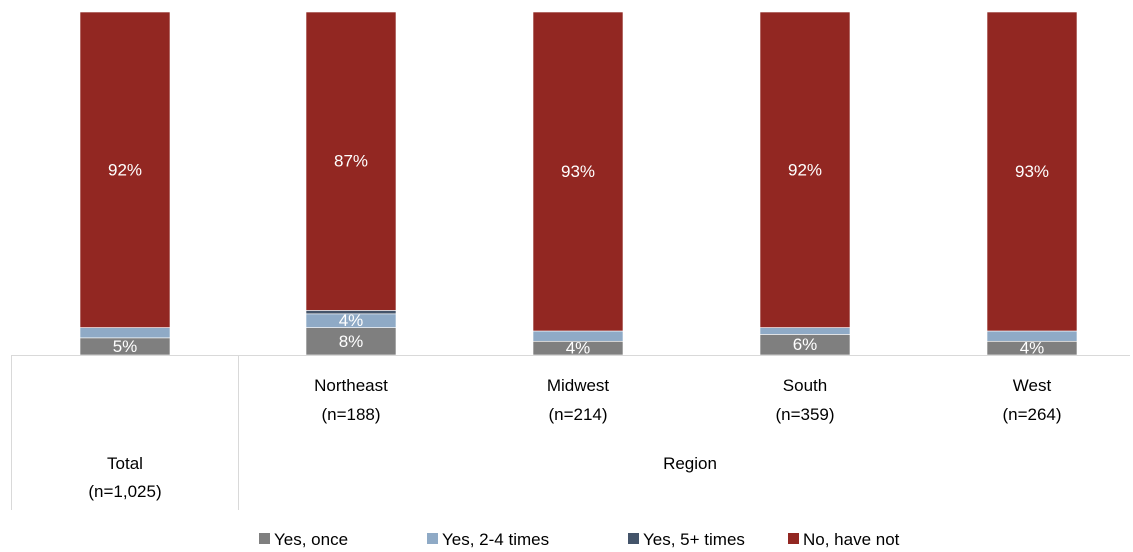 The image size is (1133, 552). What do you see at coordinates (311, 539) in the screenshot?
I see `legend-label-1: Yes, once` at bounding box center [311, 539].